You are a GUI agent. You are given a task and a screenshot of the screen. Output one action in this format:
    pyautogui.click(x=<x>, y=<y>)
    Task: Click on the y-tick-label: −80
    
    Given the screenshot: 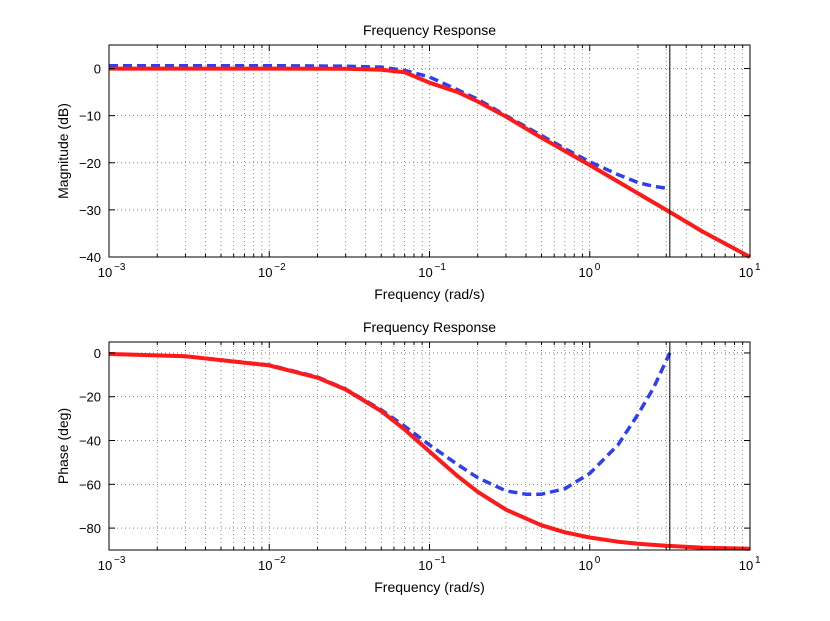 What is the action you would take?
    pyautogui.click(x=90, y=528)
    